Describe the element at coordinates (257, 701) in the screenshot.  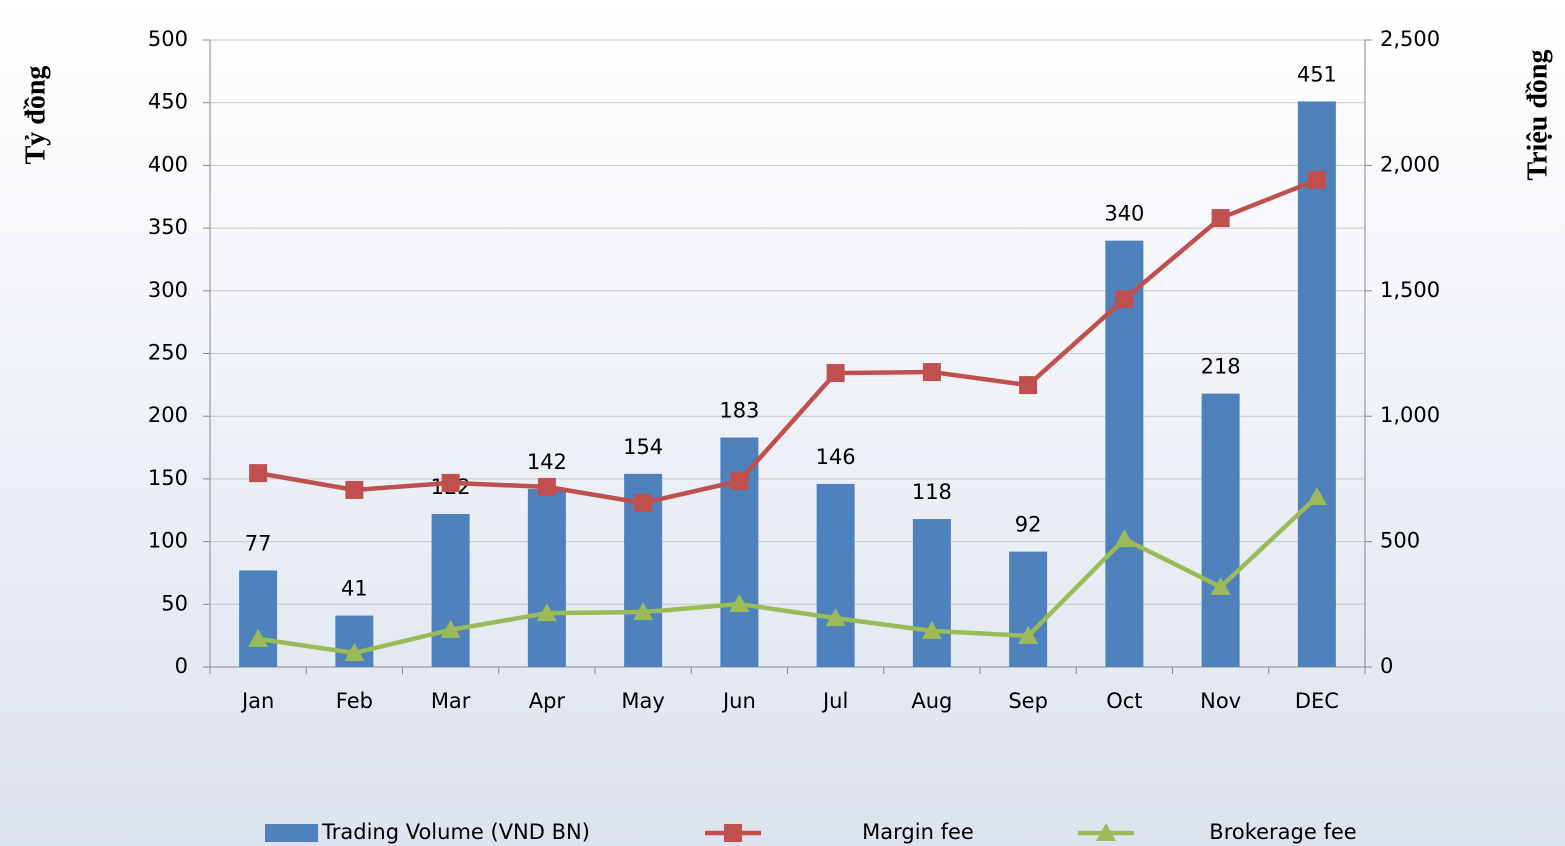
I see `x-tick-label: Jan` at that location.